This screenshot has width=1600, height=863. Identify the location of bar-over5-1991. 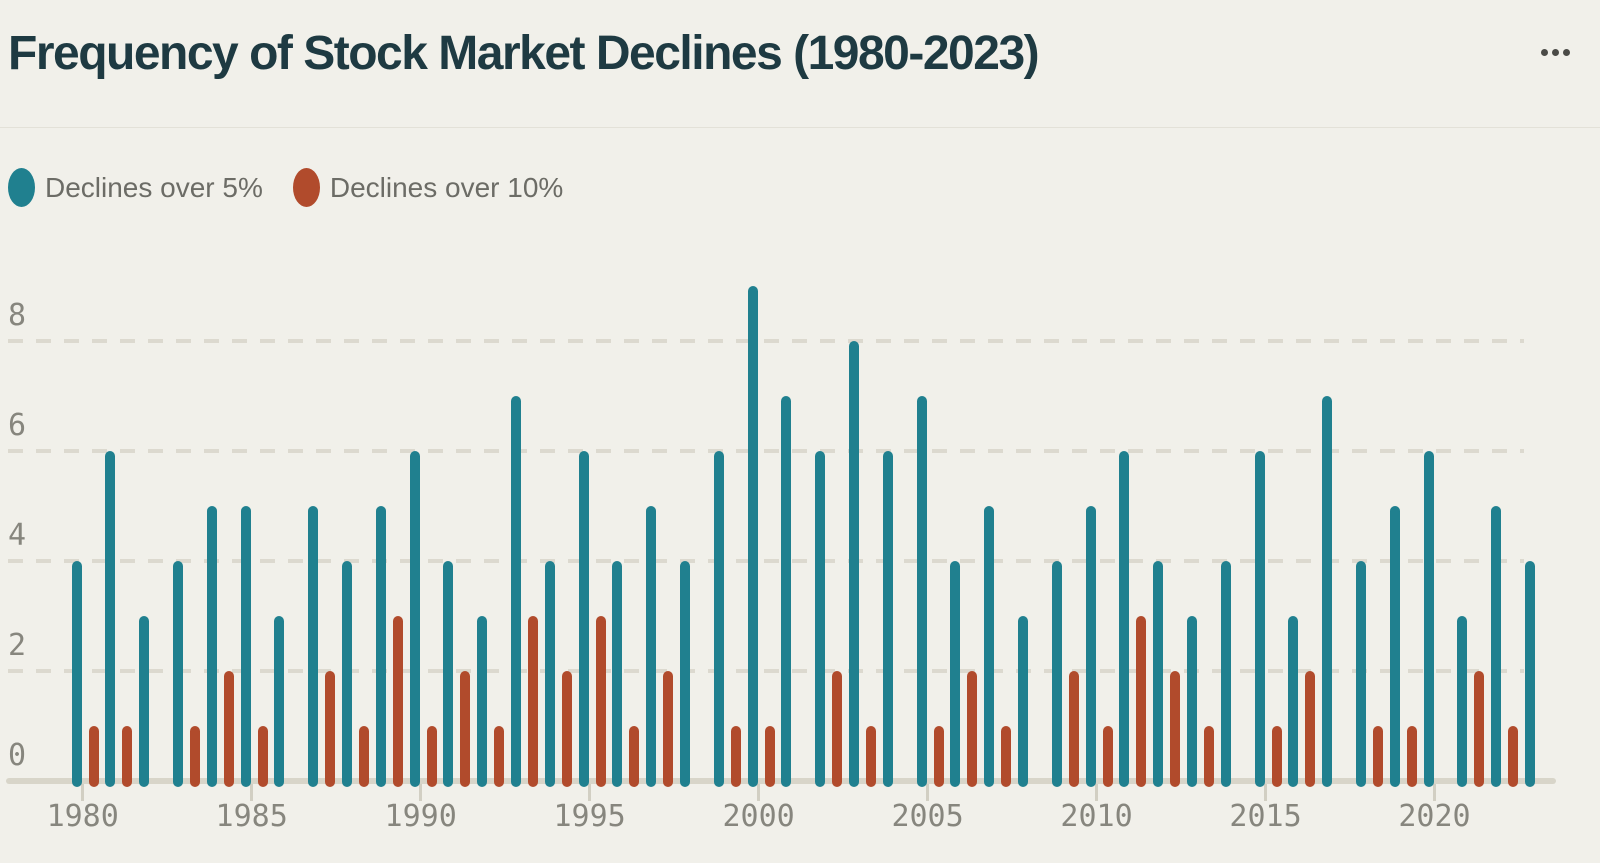
(448, 674).